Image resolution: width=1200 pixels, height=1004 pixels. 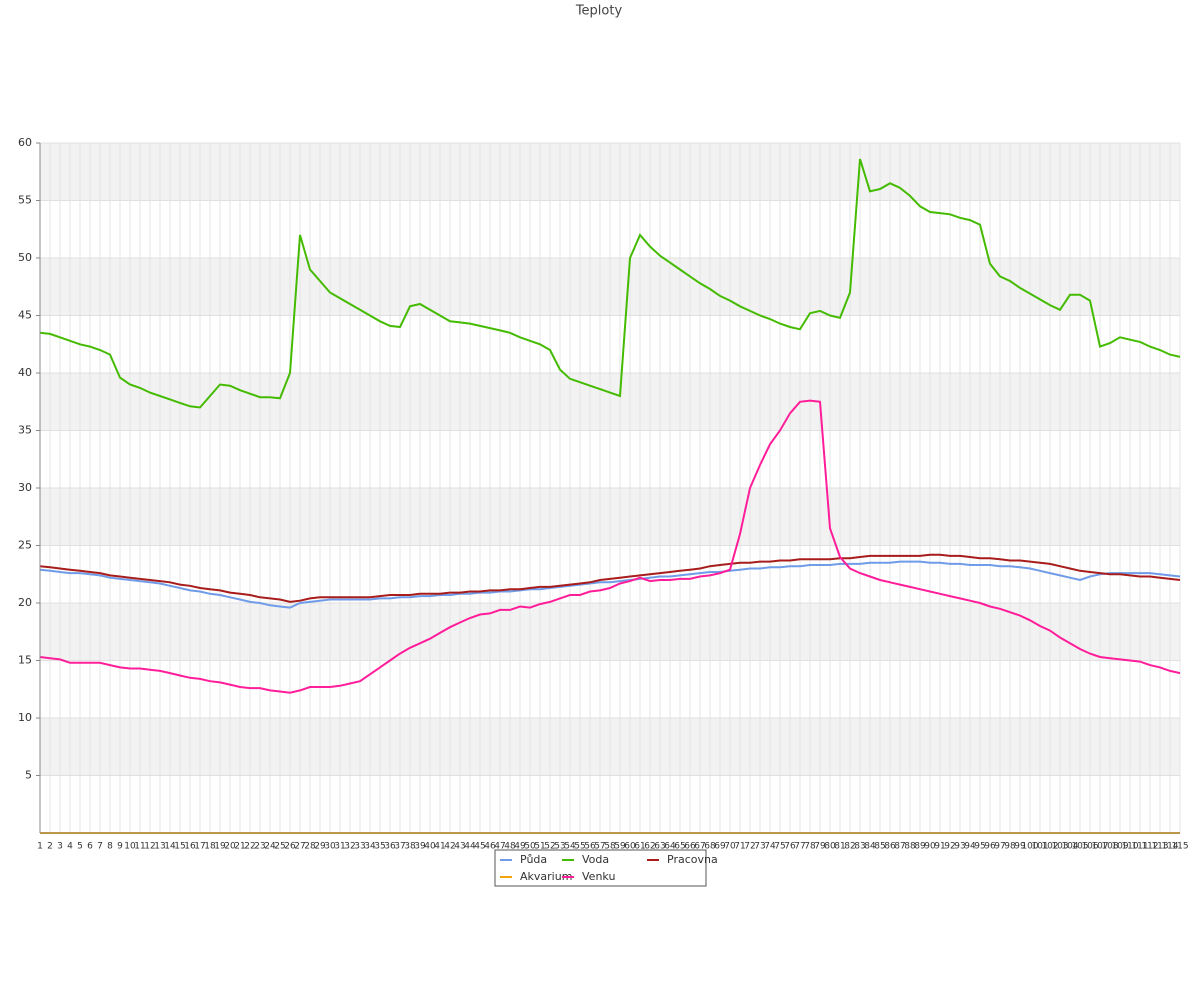 I want to click on legend-label: Akvarium, so click(x=546, y=876).